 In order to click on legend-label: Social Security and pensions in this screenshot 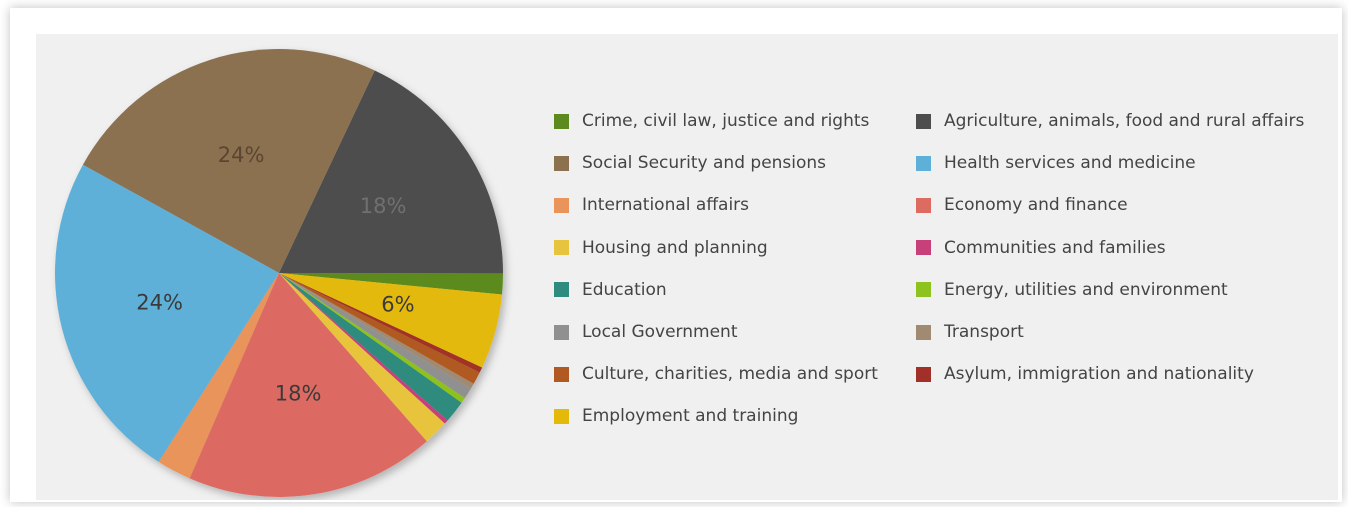, I will do `click(704, 163)`.